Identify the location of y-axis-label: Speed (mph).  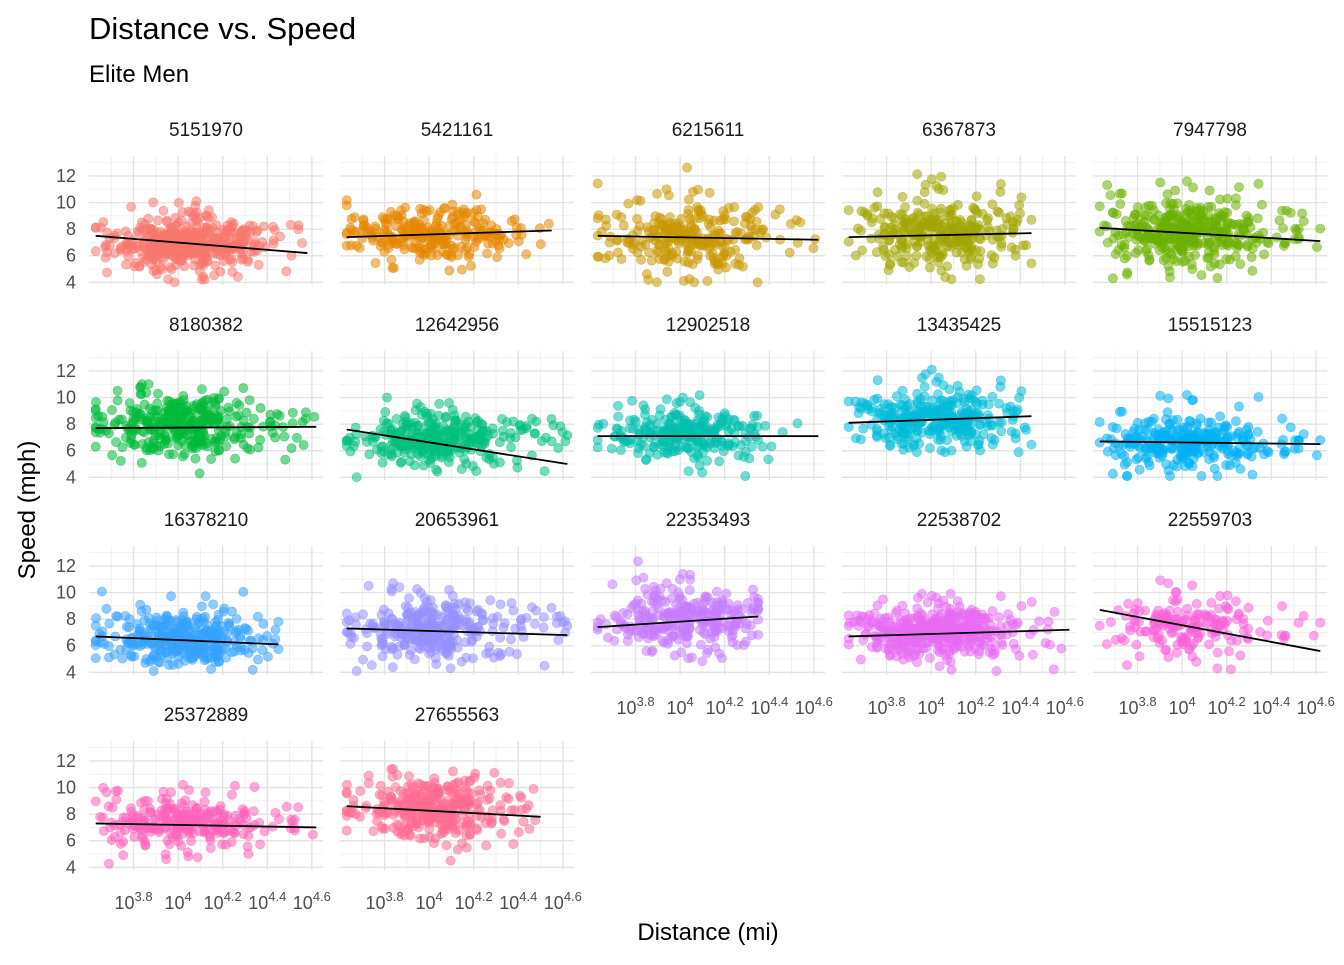
(27, 510).